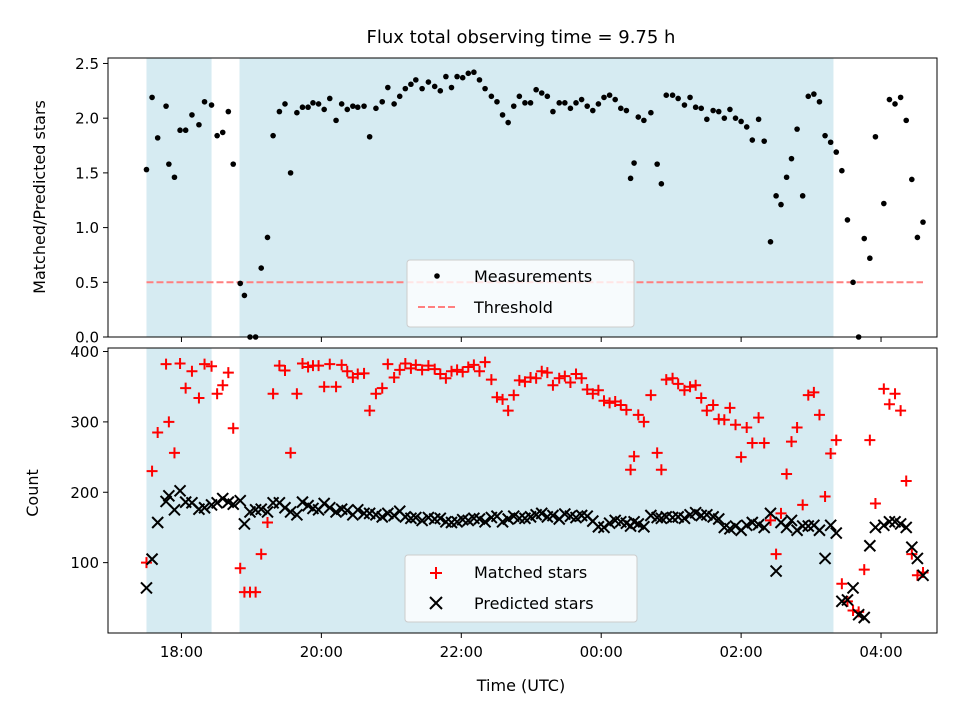 This screenshot has height=720, width=960. Describe the element at coordinates (84, 352) in the screenshot. I see `y-tick-label: 400` at that location.